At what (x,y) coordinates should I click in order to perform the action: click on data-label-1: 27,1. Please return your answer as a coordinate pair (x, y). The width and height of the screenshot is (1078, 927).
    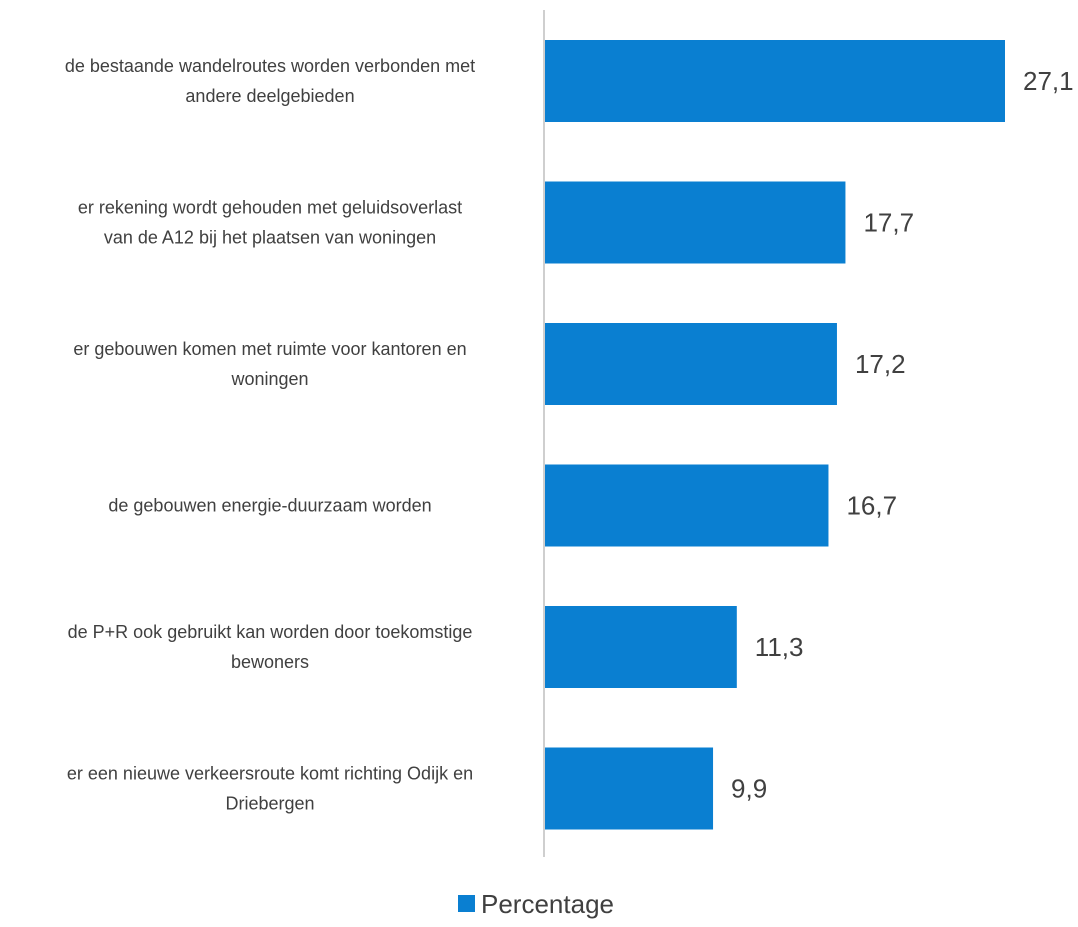
    Looking at the image, I should click on (1048, 81).